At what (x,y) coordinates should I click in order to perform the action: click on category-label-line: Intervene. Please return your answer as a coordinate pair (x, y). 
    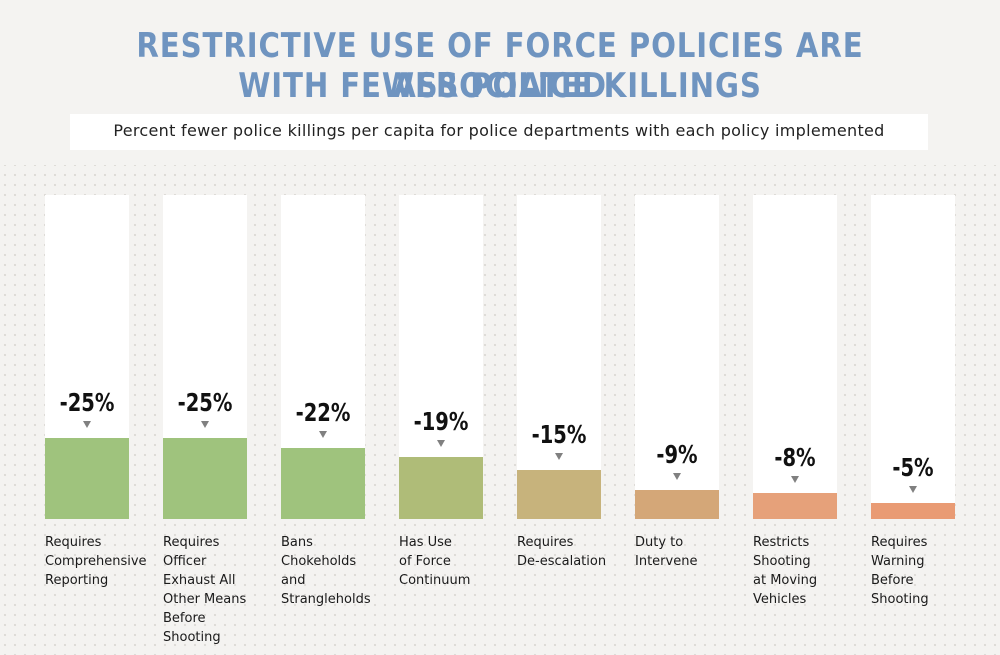
    Looking at the image, I should click on (666, 561).